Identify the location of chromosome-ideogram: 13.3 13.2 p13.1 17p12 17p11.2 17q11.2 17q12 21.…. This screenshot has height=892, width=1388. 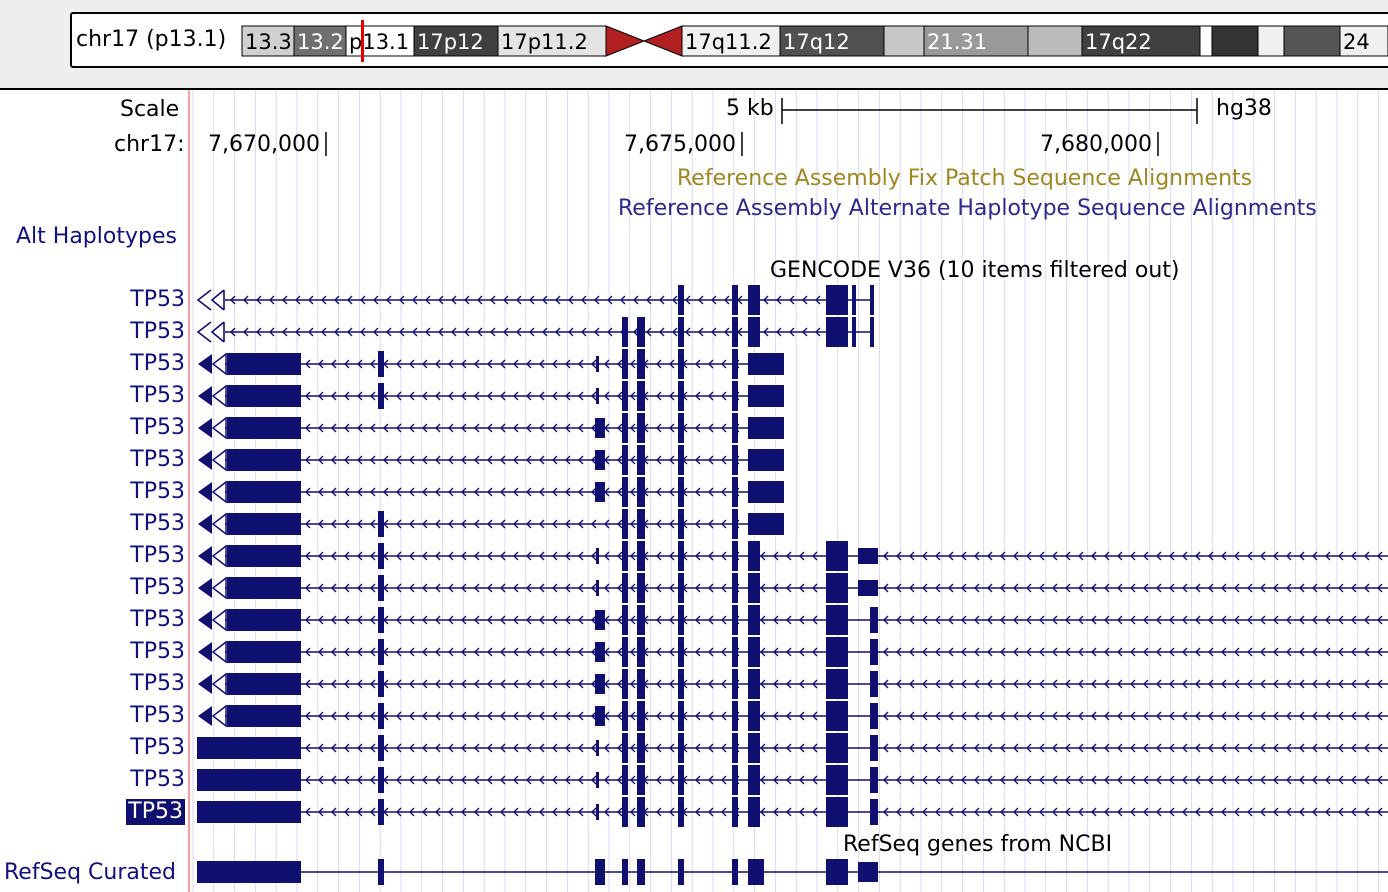
(694, 44).